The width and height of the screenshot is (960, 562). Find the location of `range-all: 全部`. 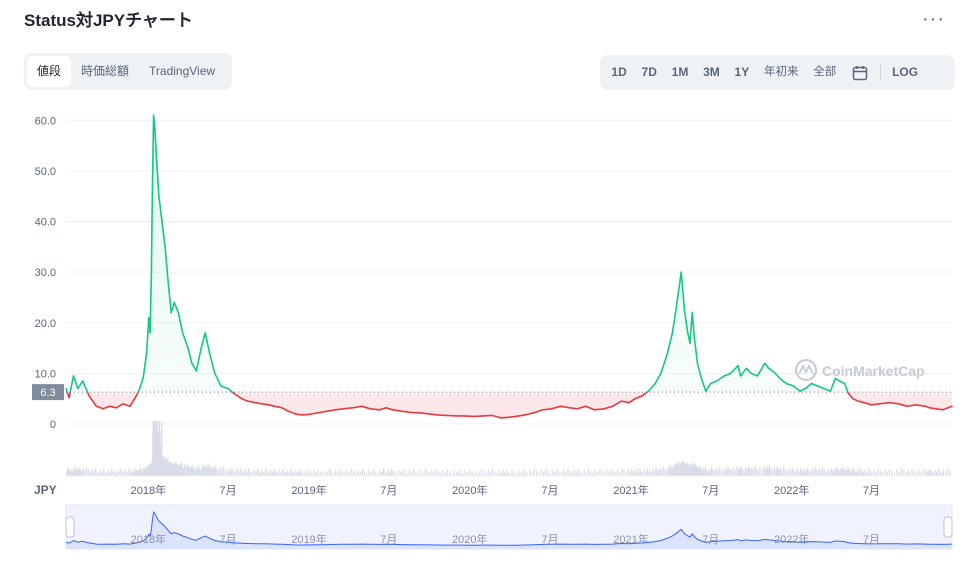

range-all: 全部 is located at coordinates (825, 72).